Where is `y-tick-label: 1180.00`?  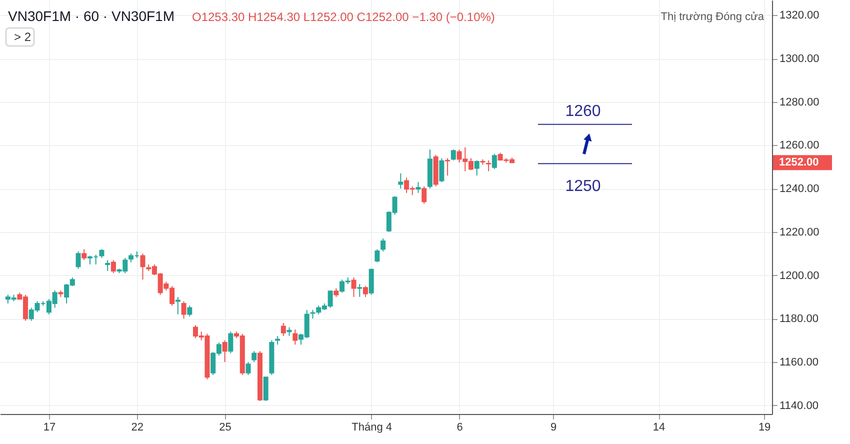
y-tick-label: 1180.00 is located at coordinates (799, 319).